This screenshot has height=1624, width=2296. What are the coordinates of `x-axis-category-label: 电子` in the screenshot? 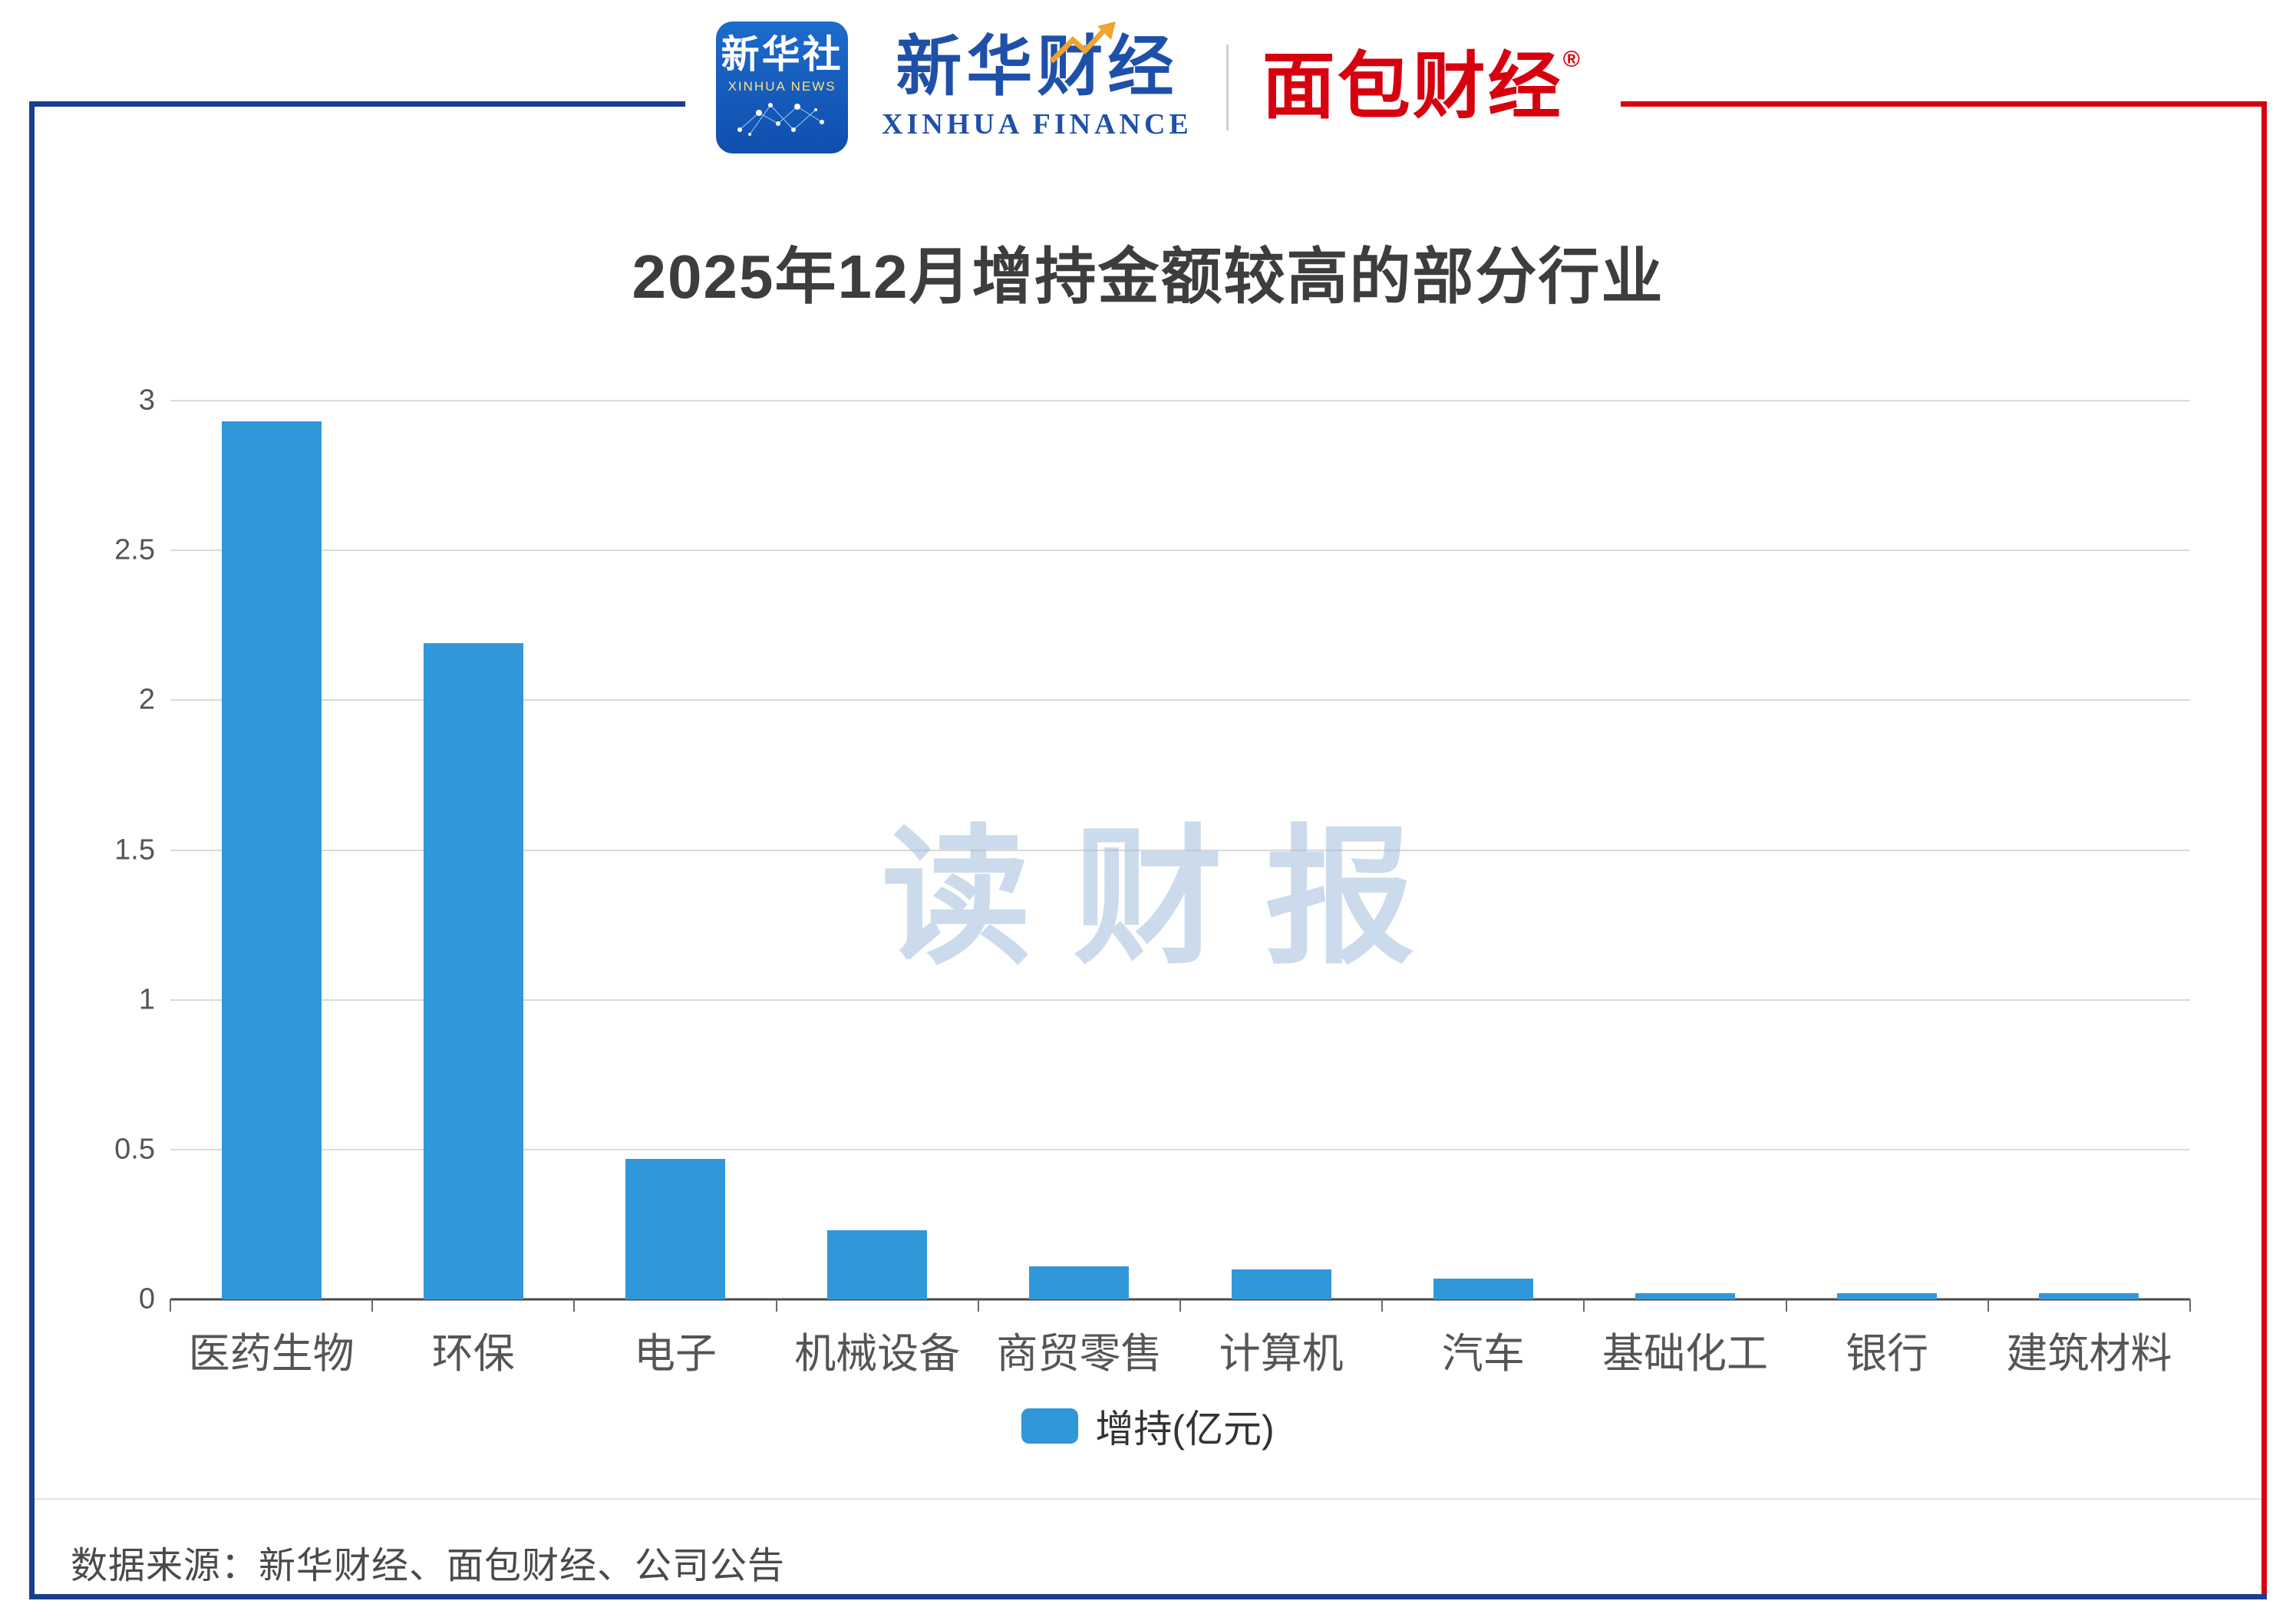 It's located at (675, 1354).